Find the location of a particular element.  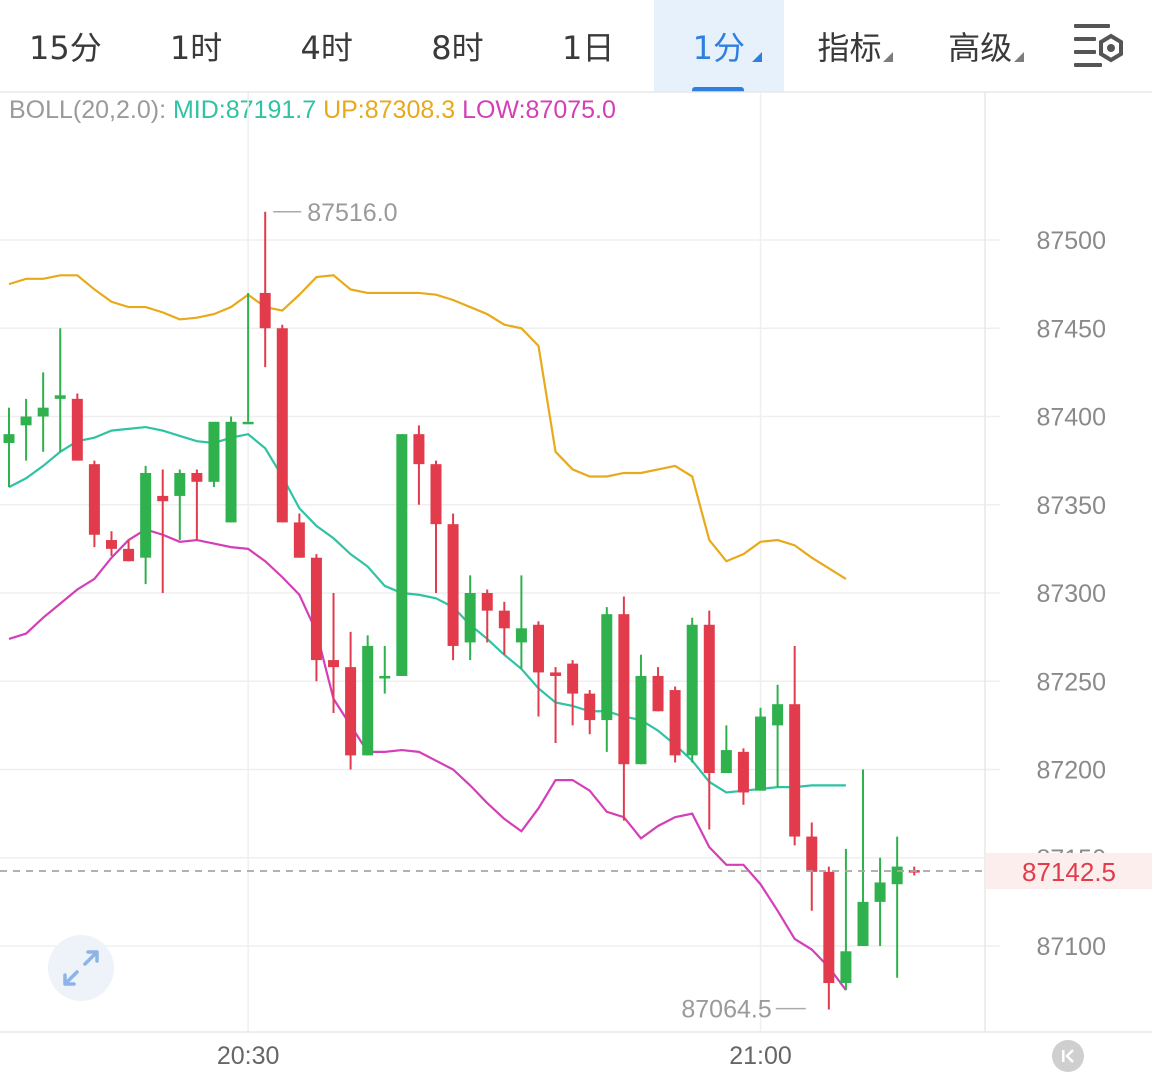

y-tick-label: 87450 is located at coordinates (1071, 329).